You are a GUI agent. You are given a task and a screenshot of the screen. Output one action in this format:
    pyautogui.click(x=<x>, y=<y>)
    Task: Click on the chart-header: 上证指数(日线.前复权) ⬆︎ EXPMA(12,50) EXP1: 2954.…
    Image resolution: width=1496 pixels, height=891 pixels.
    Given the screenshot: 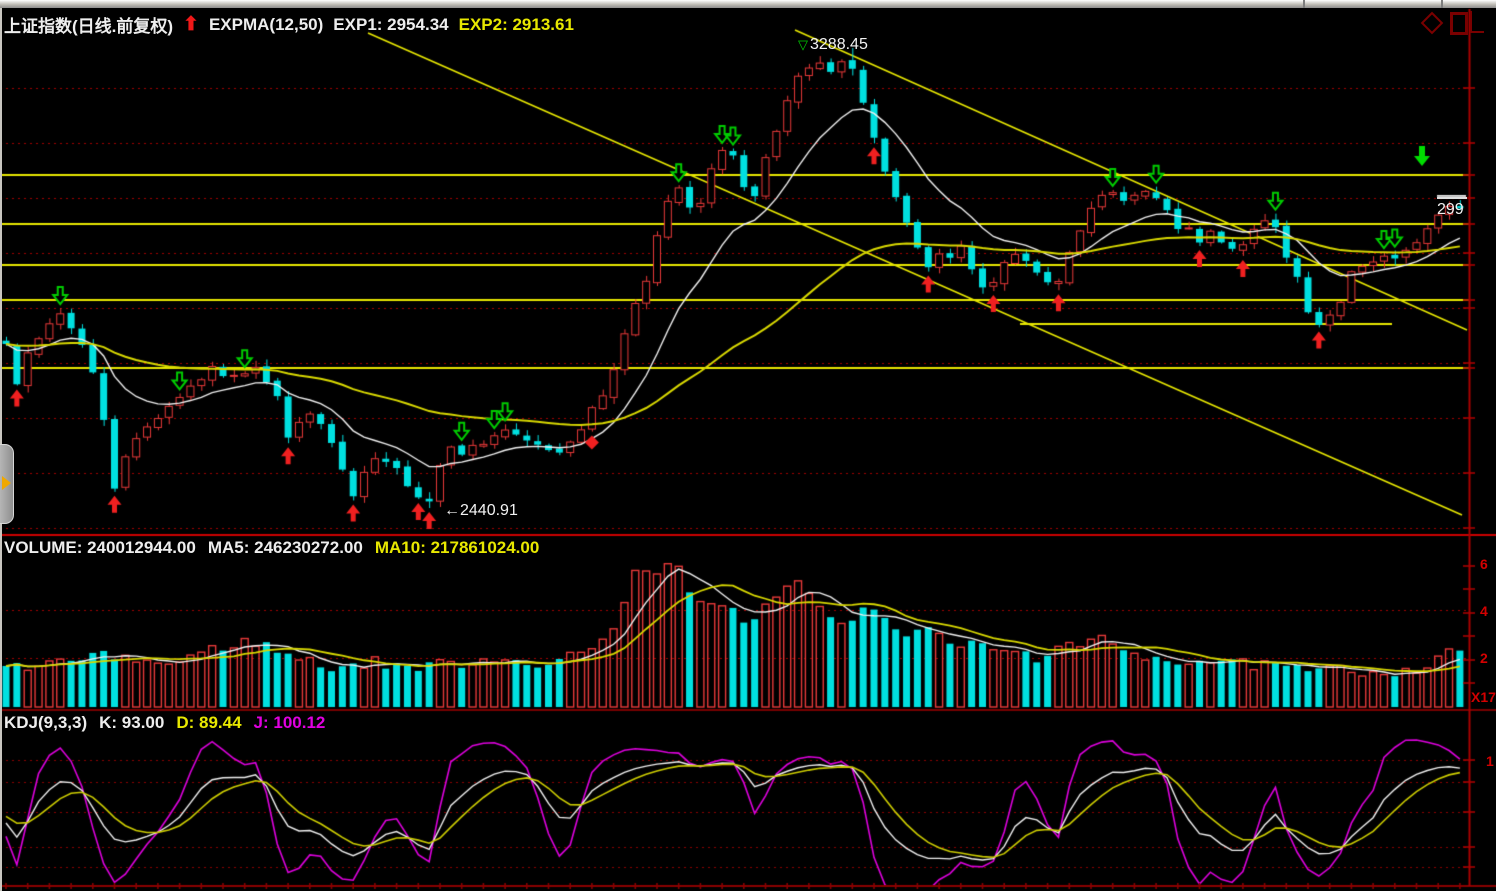 What is the action you would take?
    pyautogui.click(x=289, y=24)
    